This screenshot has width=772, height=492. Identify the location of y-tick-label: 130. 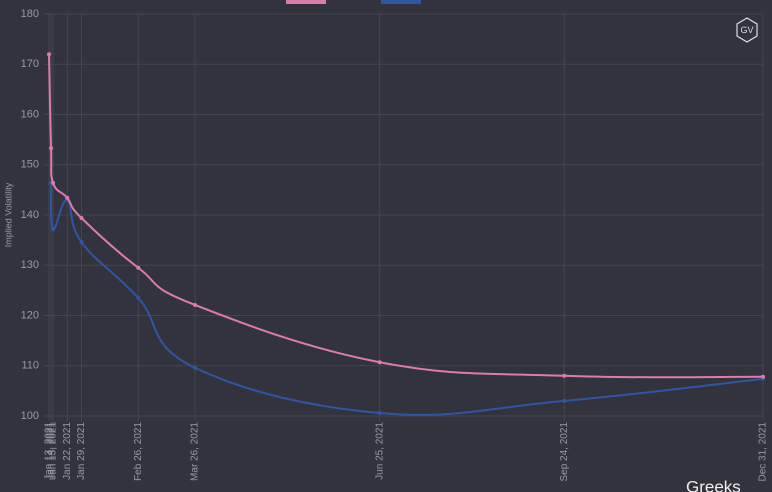
(30, 265).